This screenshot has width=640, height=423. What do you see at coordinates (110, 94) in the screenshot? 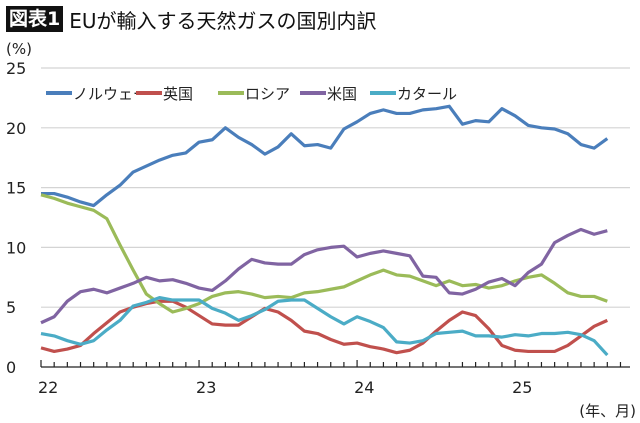
I see `legend-label: ノルウェー` at bounding box center [110, 94].